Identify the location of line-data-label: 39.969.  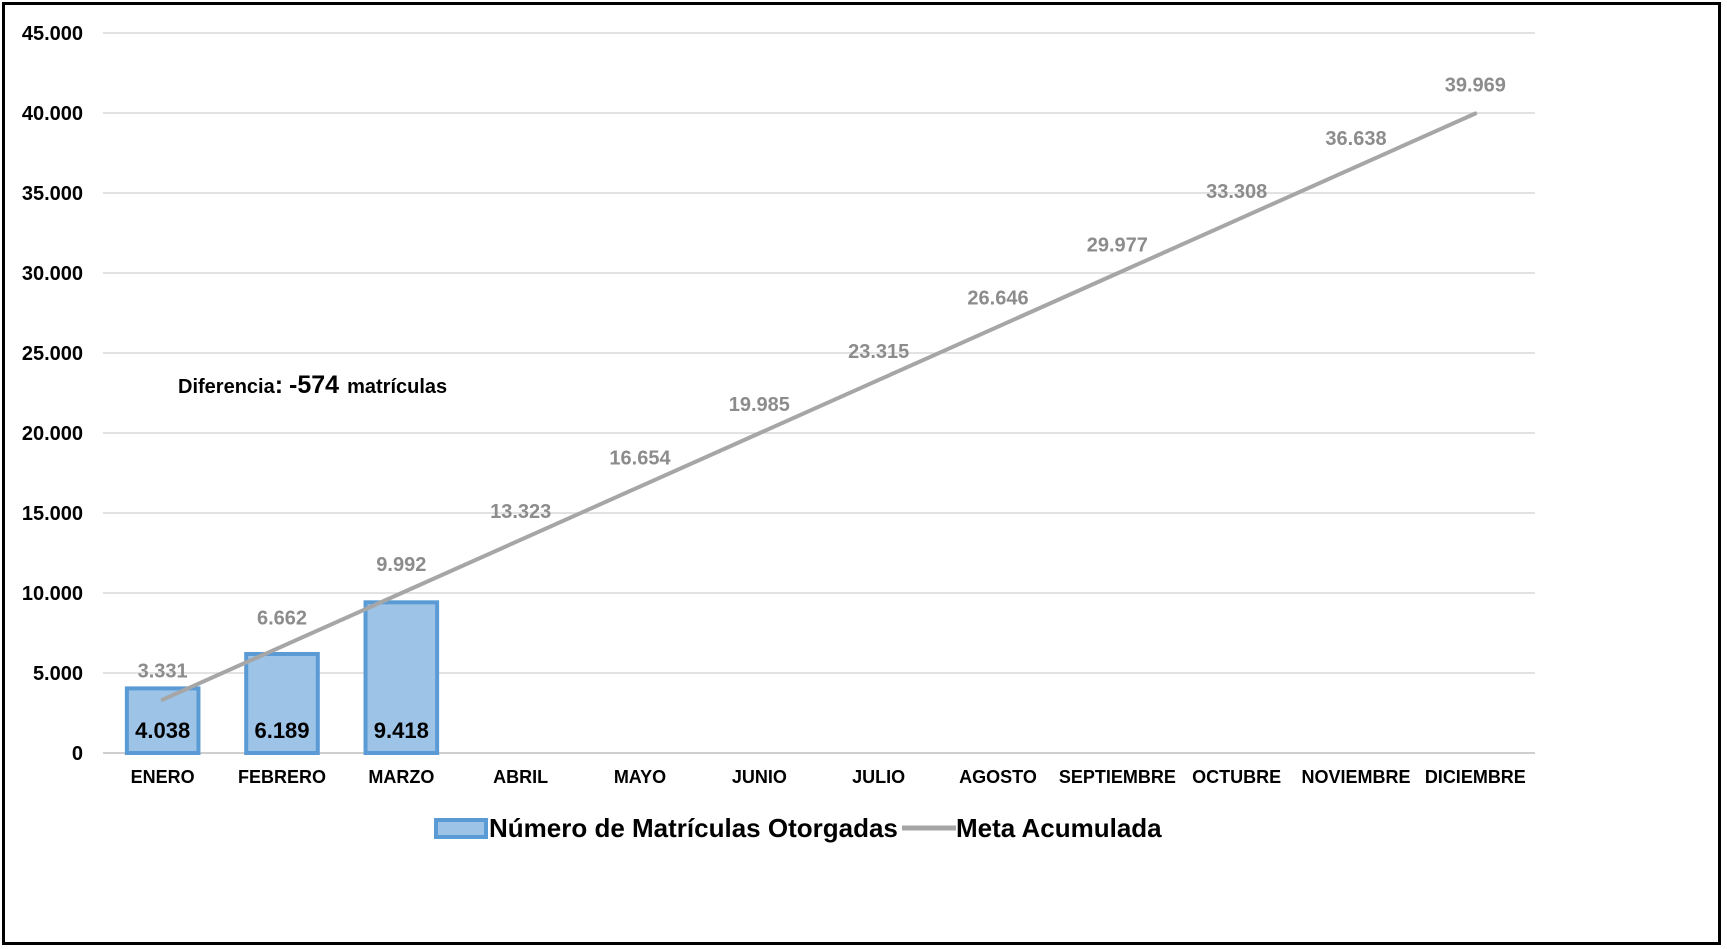
(1475, 85).